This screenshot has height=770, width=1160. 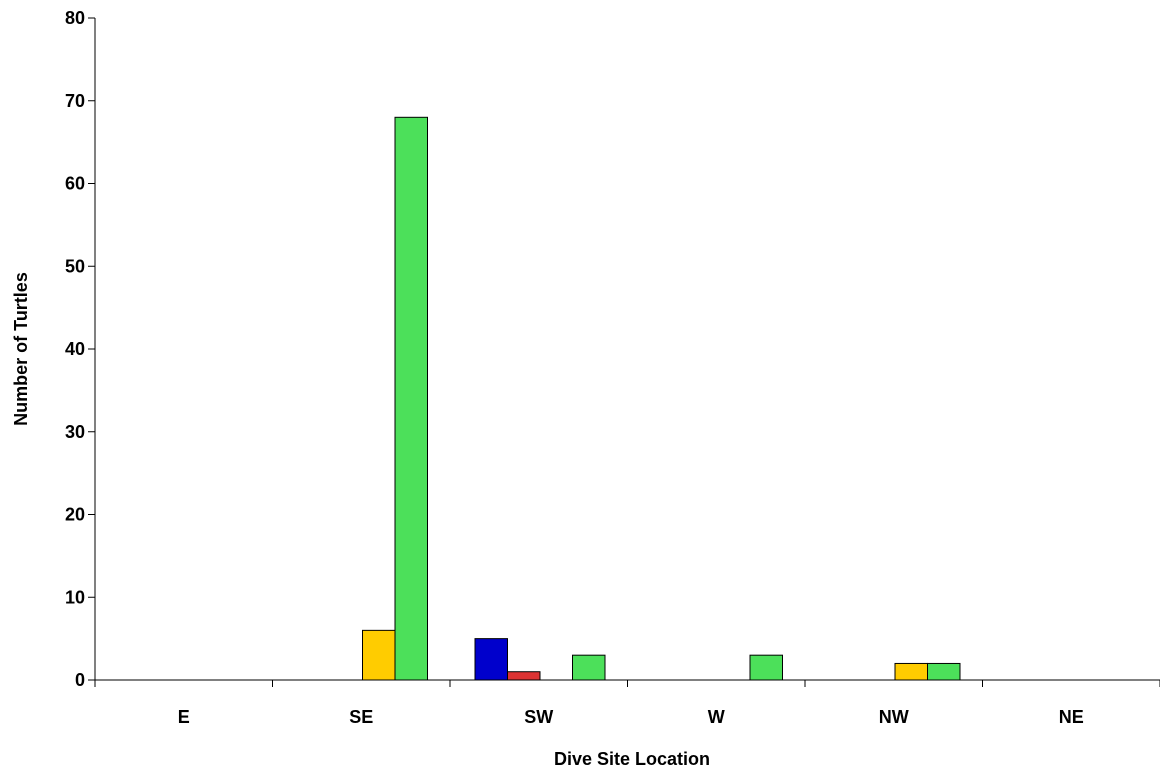 I want to click on x-tick-label: E, so click(x=184, y=717).